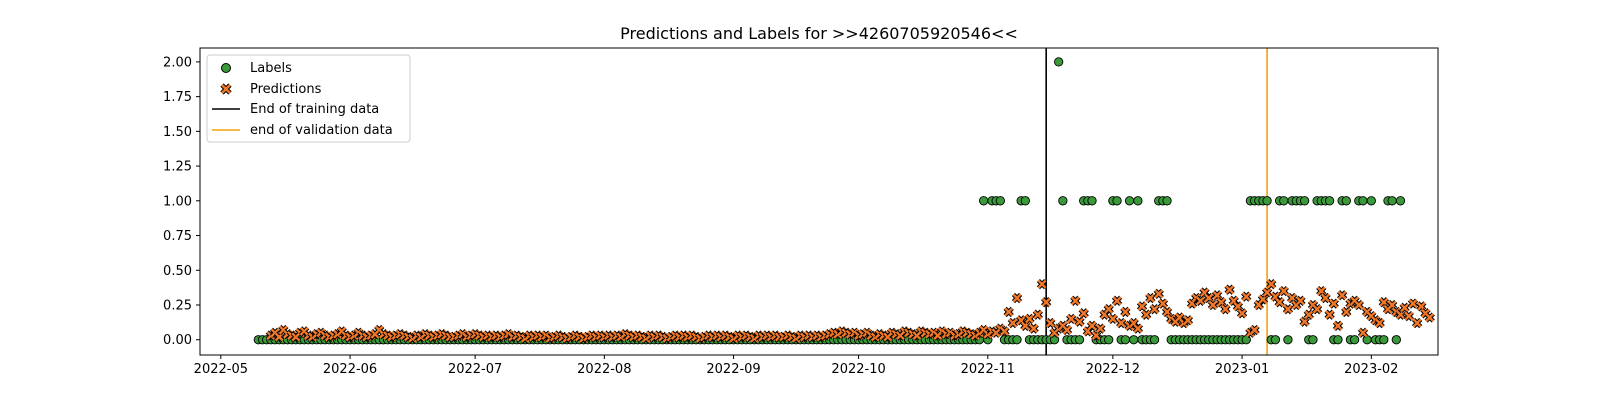 The width and height of the screenshot is (1600, 400). I want to click on legend-training-text: End of training data, so click(314, 109).